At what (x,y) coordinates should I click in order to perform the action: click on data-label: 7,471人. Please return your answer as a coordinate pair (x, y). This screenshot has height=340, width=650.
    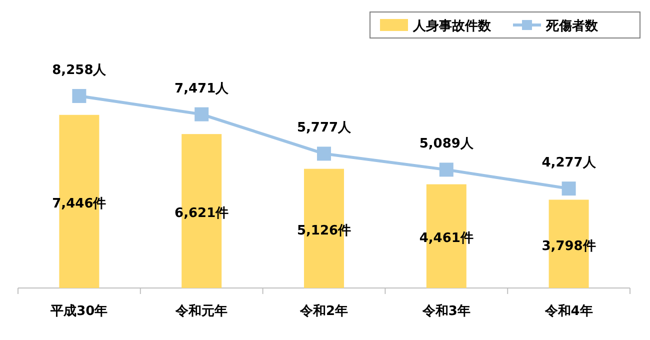
    Looking at the image, I should click on (202, 88).